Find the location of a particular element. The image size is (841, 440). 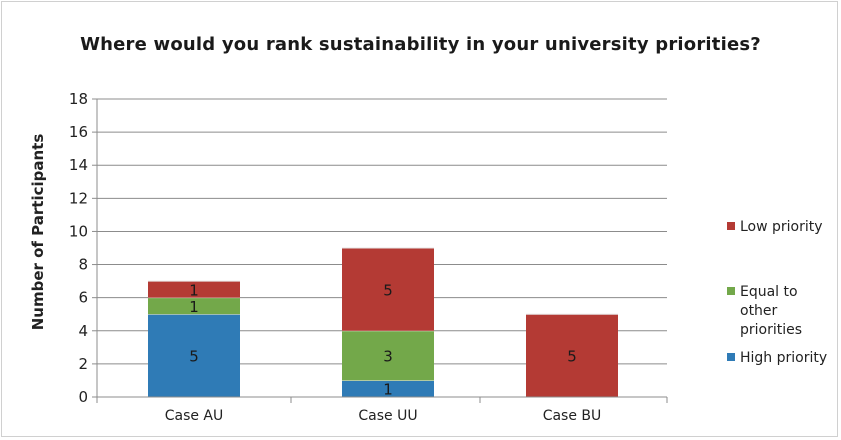

y-tick-label: 6 is located at coordinates (83, 298).